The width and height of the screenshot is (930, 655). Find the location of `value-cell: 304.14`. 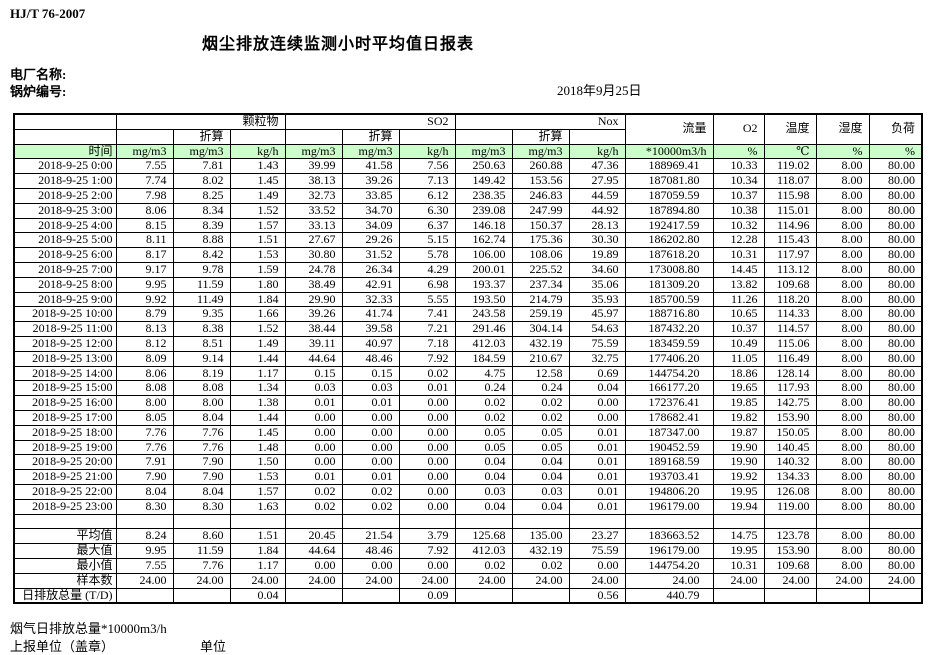

value-cell: 304.14 is located at coordinates (540, 329).